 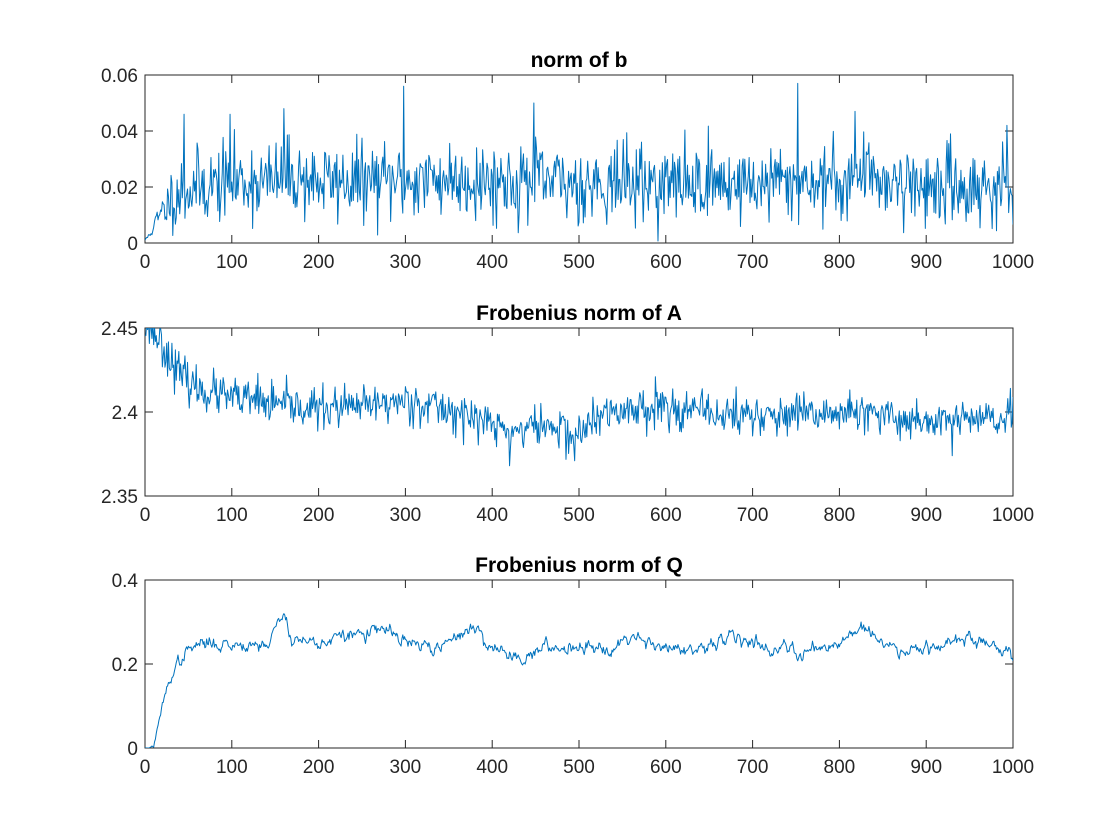 I want to click on y-tick-label: 0.4, so click(x=125, y=581).